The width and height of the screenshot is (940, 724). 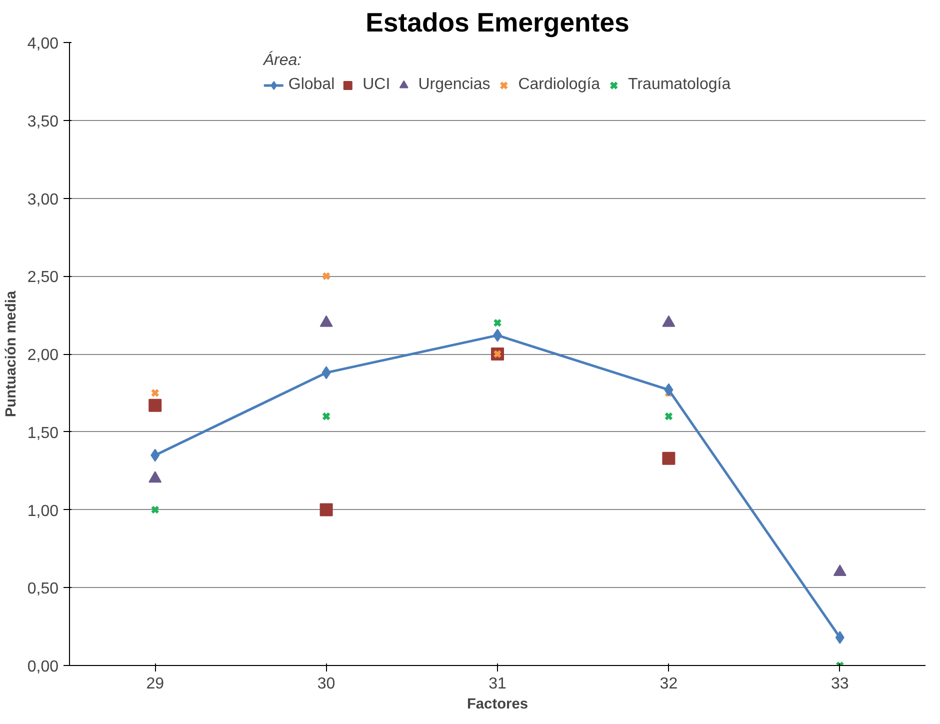 I want to click on y-tick-label: 4,00, so click(x=43, y=44).